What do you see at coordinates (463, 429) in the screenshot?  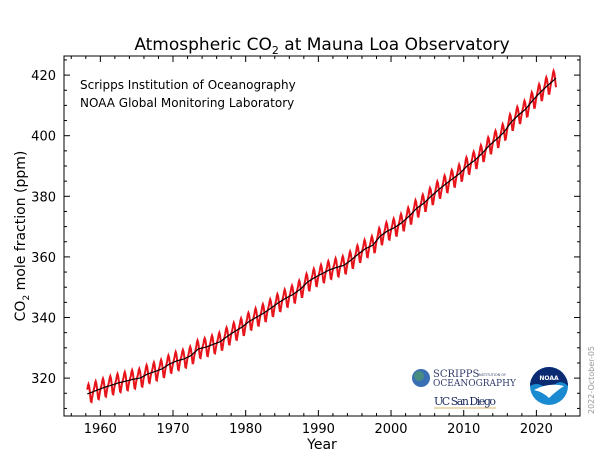 I see `x-tick-label: 2010` at bounding box center [463, 429].